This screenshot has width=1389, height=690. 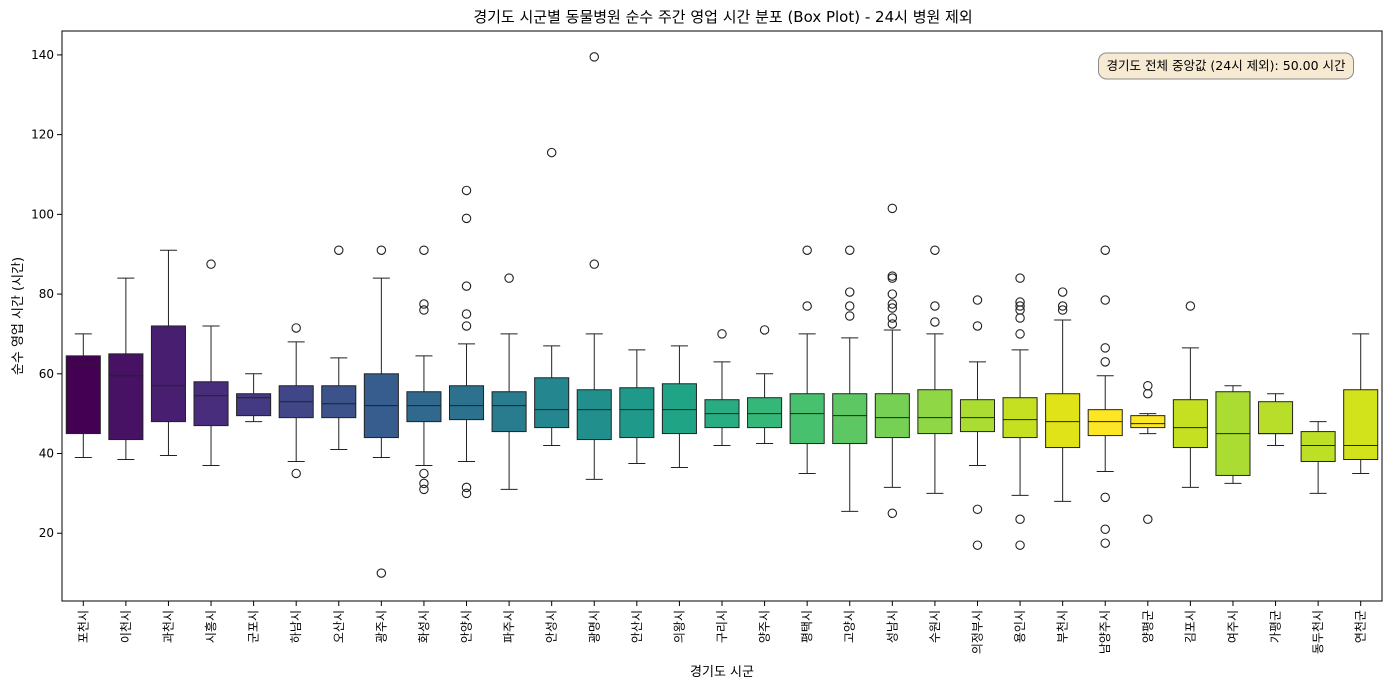 I want to click on box-시흥시, so click(x=211, y=362).